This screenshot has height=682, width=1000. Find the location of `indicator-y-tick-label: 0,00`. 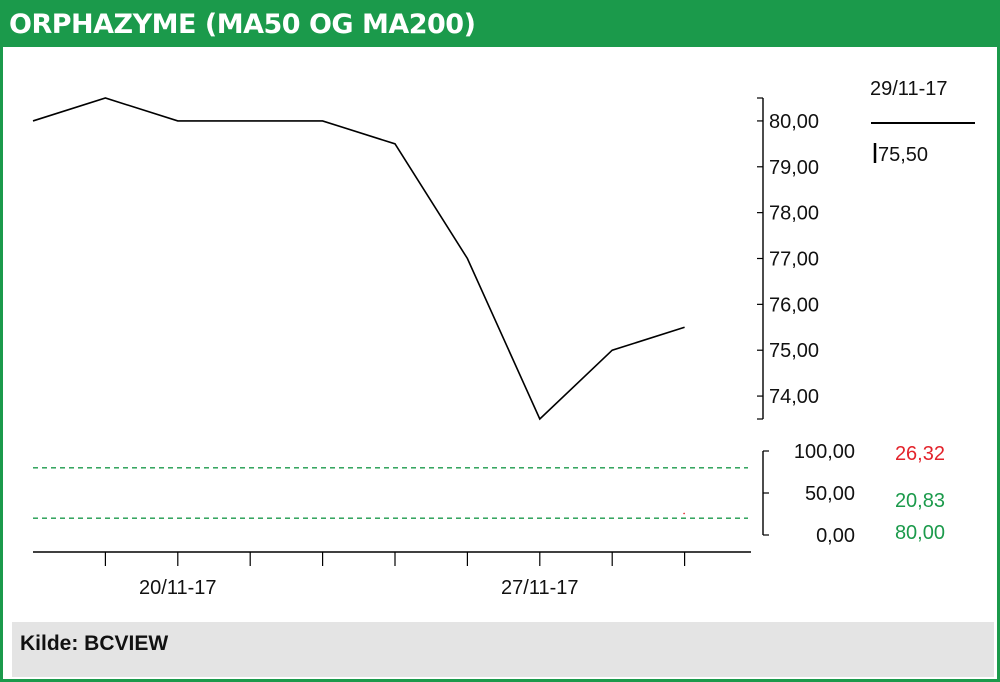

indicator-y-tick-label: 0,00 is located at coordinates (835, 536).